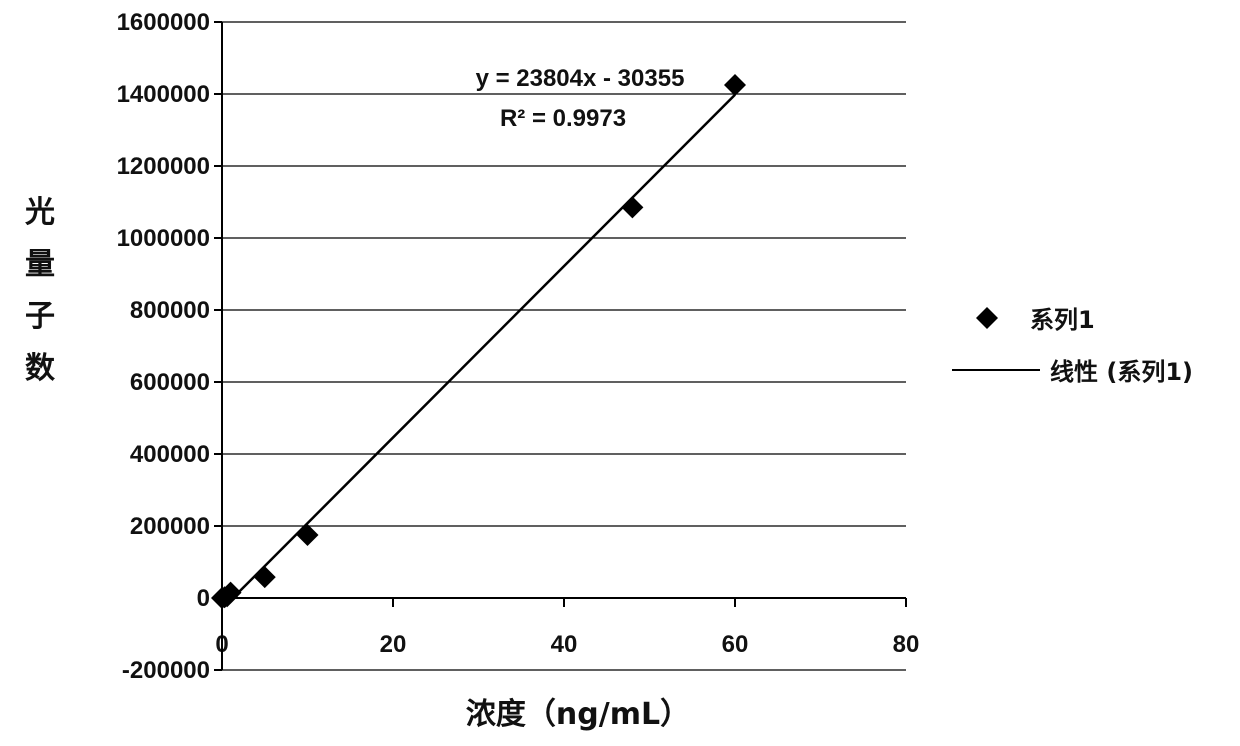  What do you see at coordinates (567, 628) in the screenshot?
I see `x-axis-ticks: 020406080` at bounding box center [567, 628].